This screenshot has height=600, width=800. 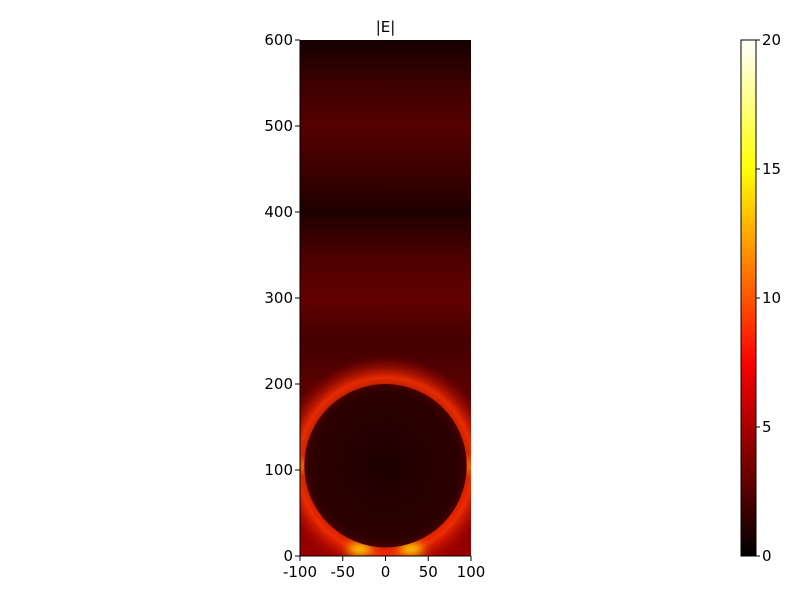 I want to click on colorbar-tick-label: 5, so click(x=767, y=427).